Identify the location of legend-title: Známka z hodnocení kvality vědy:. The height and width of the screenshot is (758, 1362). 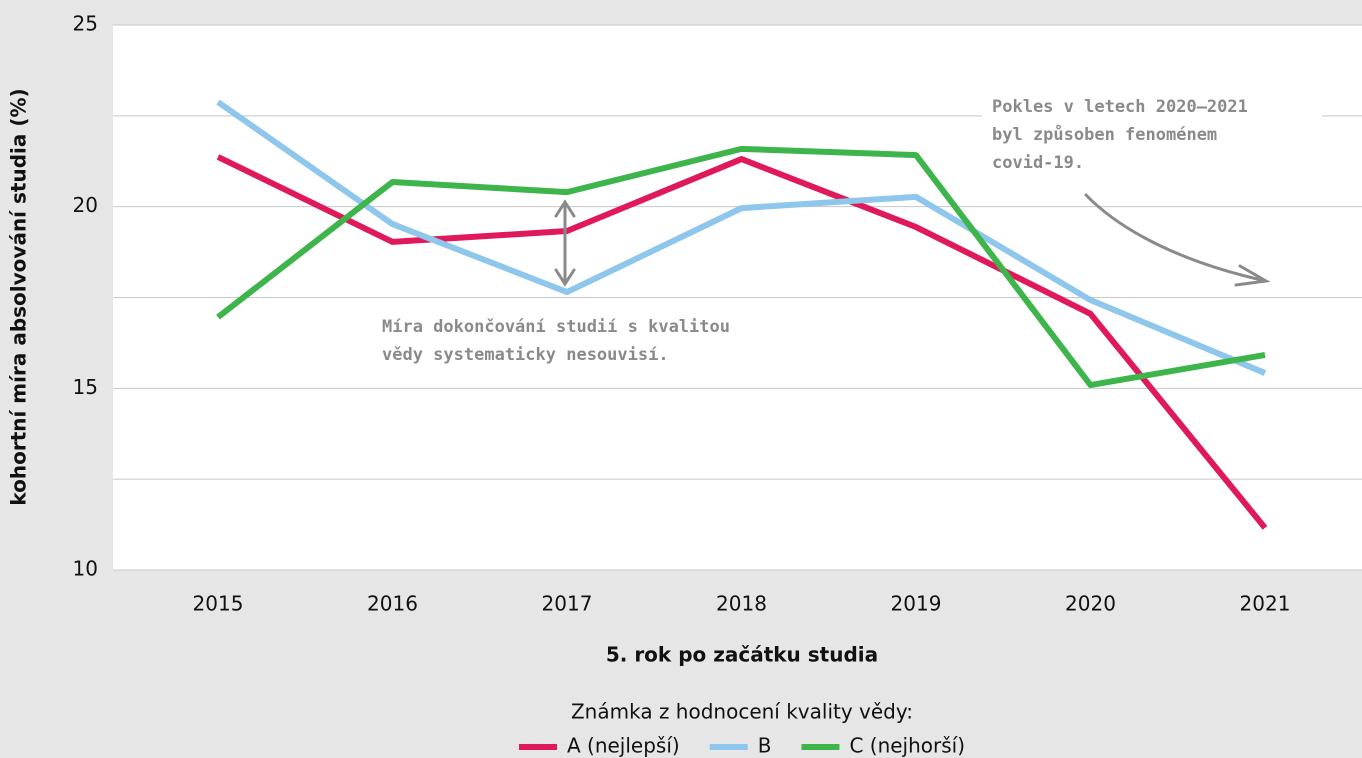
(742, 712).